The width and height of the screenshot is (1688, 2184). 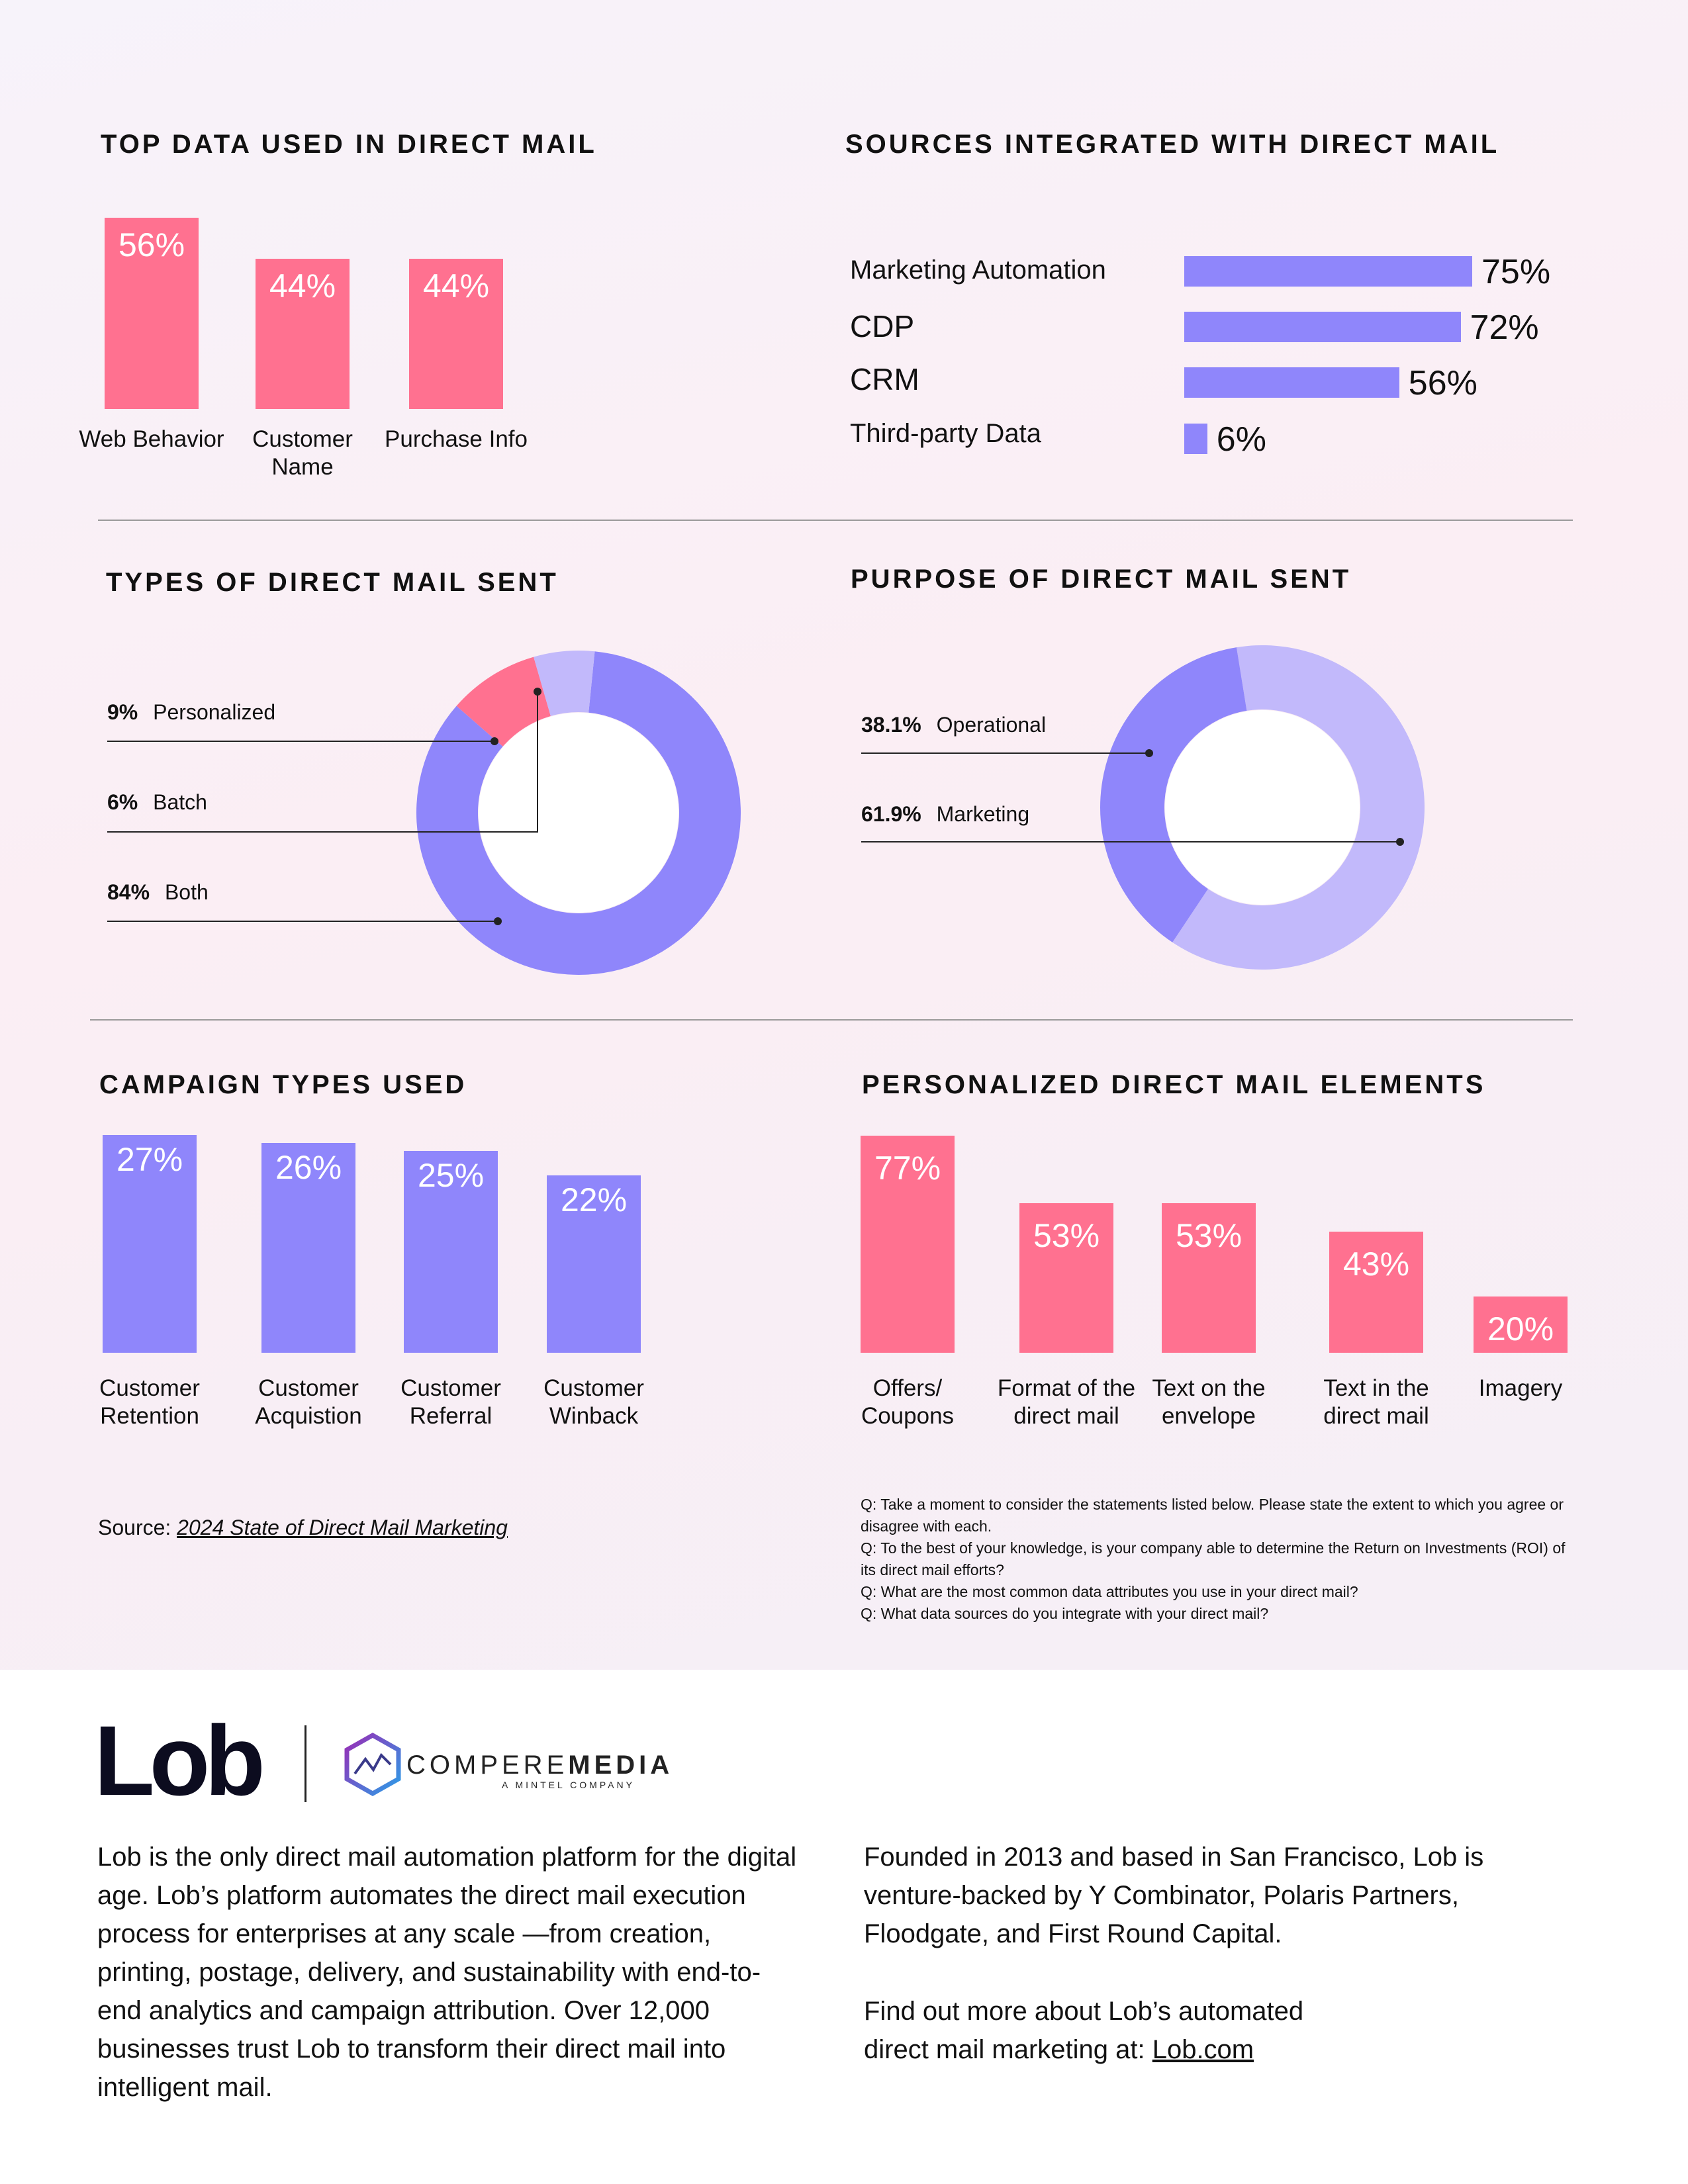 I want to click on lob-link: Lob.com, so click(x=1203, y=2049).